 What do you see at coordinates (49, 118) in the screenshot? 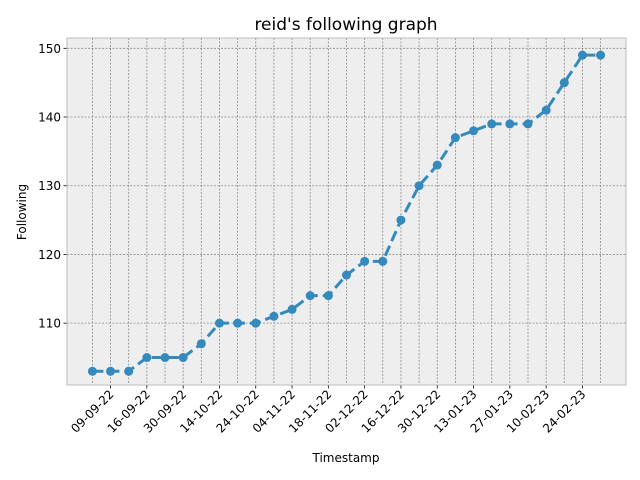
I see `y-tick-label: 140` at bounding box center [49, 118].